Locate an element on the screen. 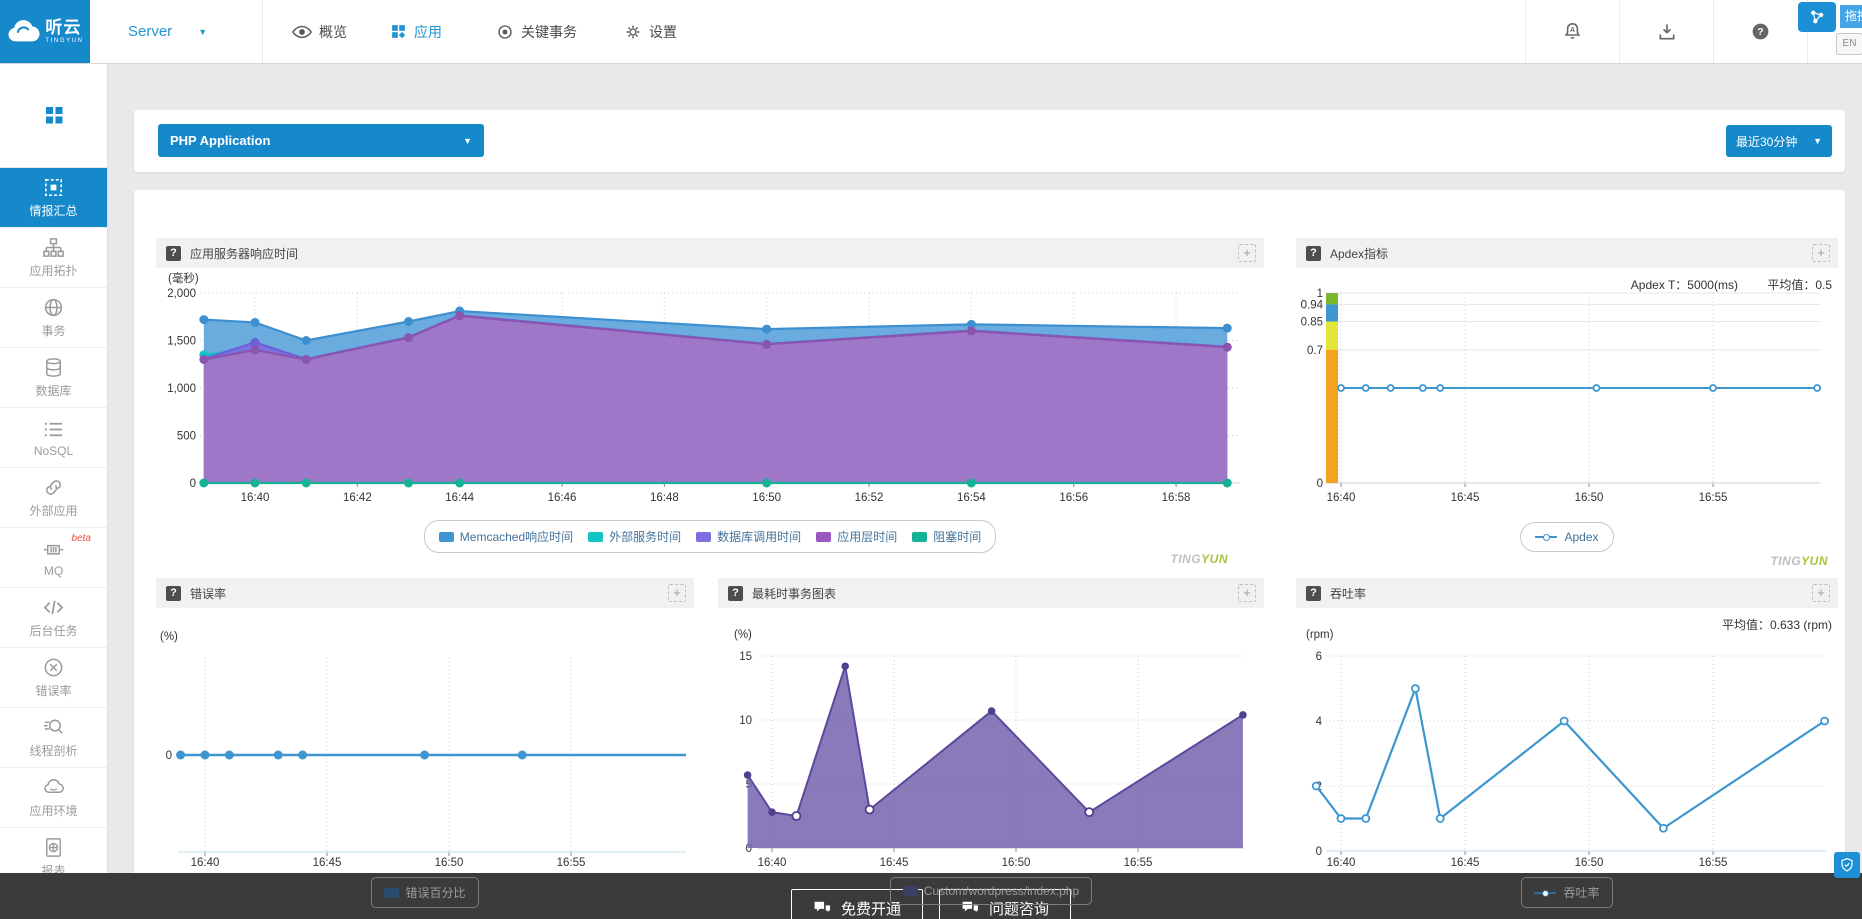  application-selector: PHP Application ▼ is located at coordinates (321, 140).